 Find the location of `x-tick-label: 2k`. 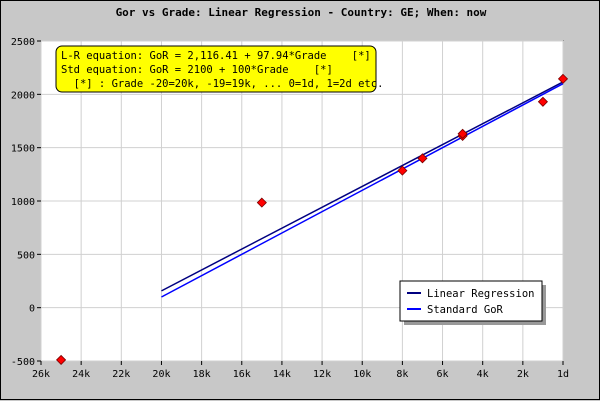

x-tick-label: 2k is located at coordinates (523, 374).